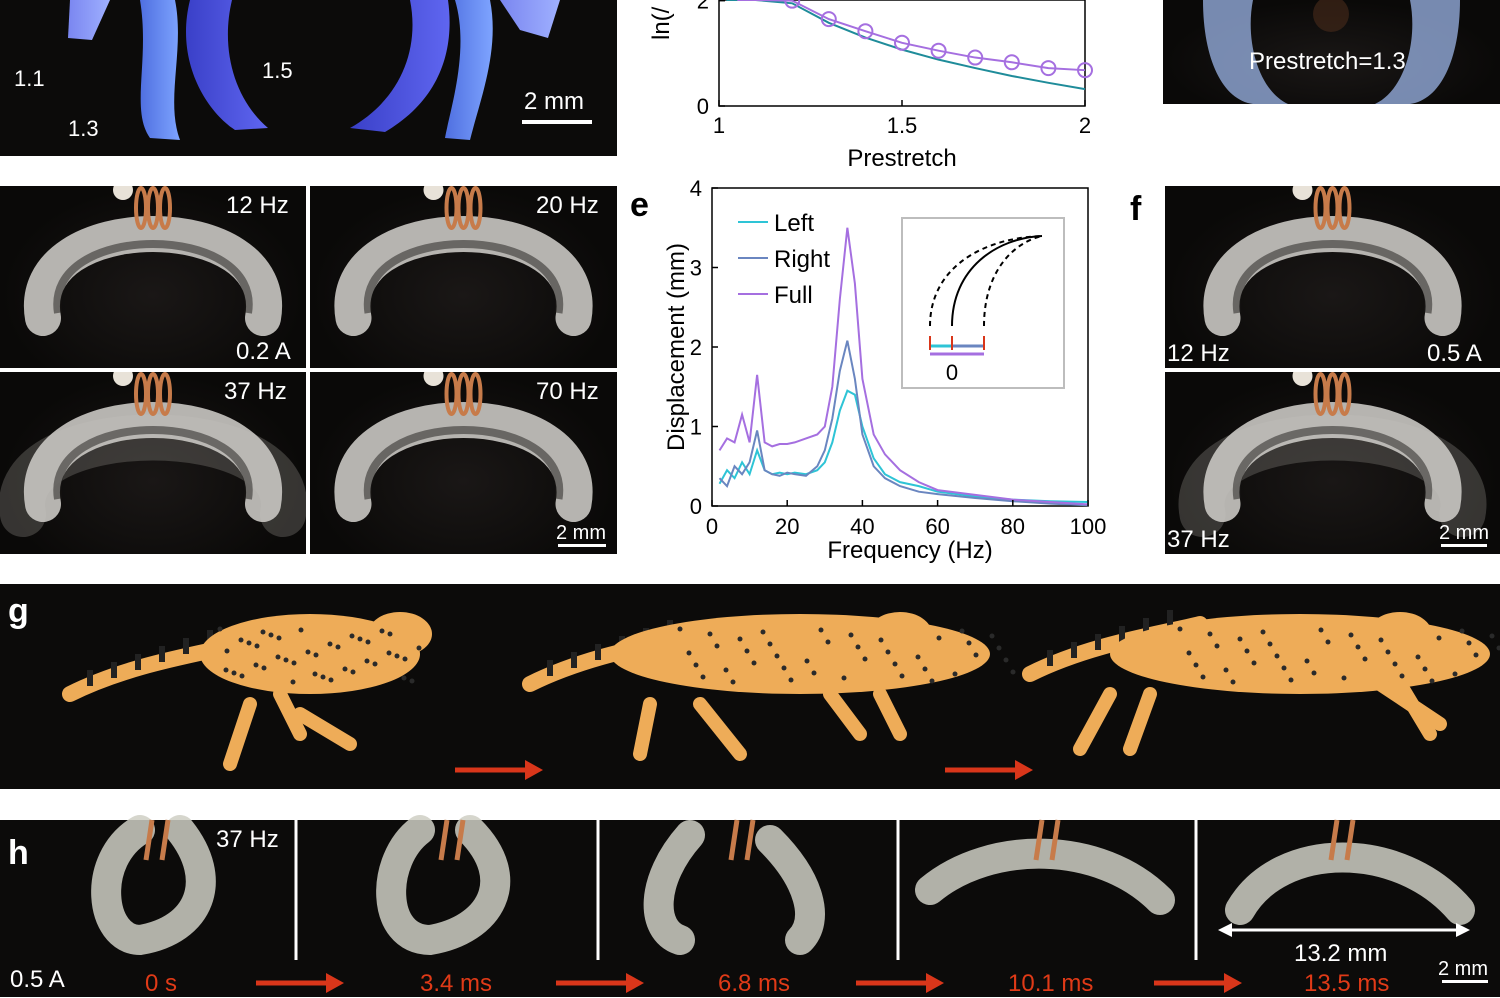 The width and height of the screenshot is (1500, 998). What do you see at coordinates (662, 23) in the screenshot?
I see `chart-top-ylabel-fragment: ln(/` at bounding box center [662, 23].